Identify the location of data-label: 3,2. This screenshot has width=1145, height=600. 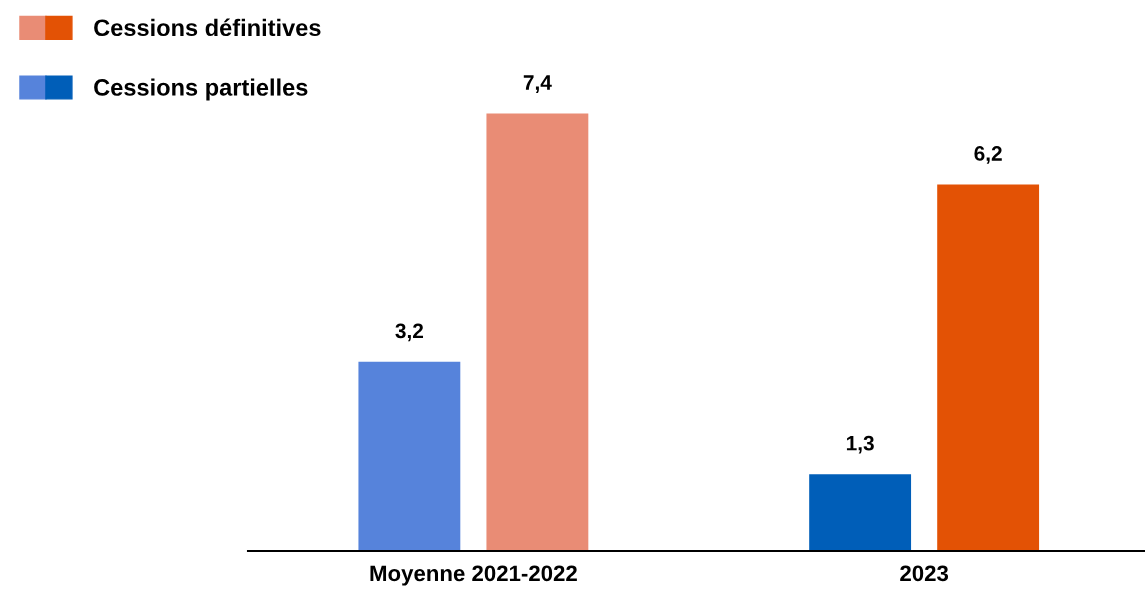
(409, 332).